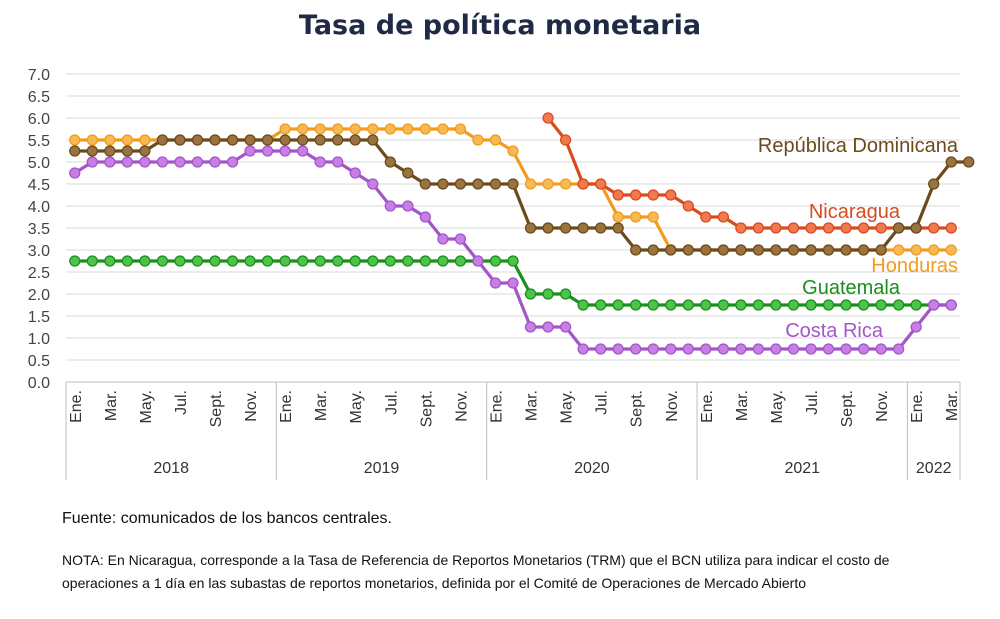 The image size is (1000, 619). Describe the element at coordinates (851, 288) in the screenshot. I see `series-label: Guatemala` at that location.